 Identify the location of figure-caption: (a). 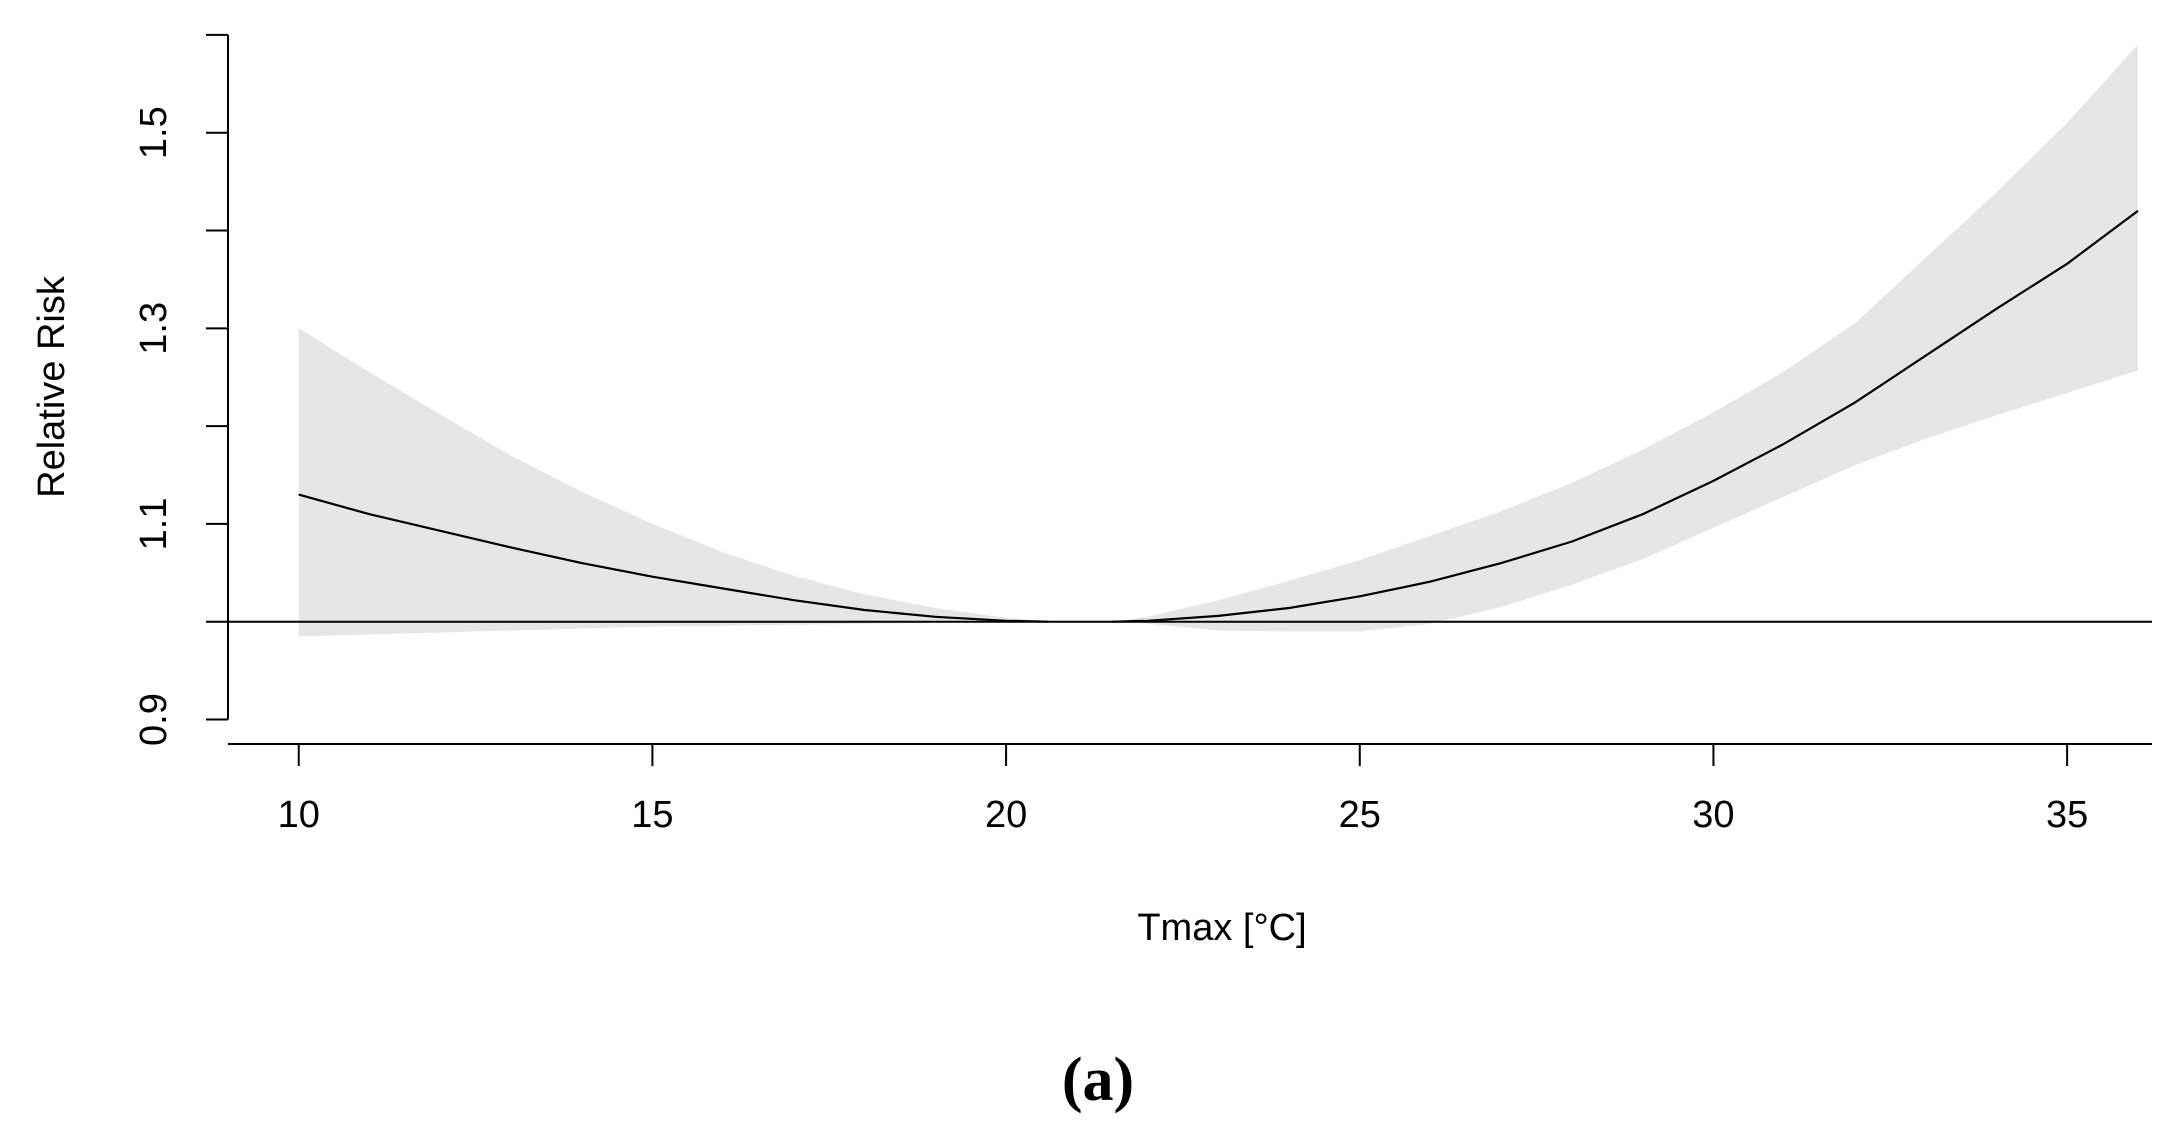
(1098, 1080).